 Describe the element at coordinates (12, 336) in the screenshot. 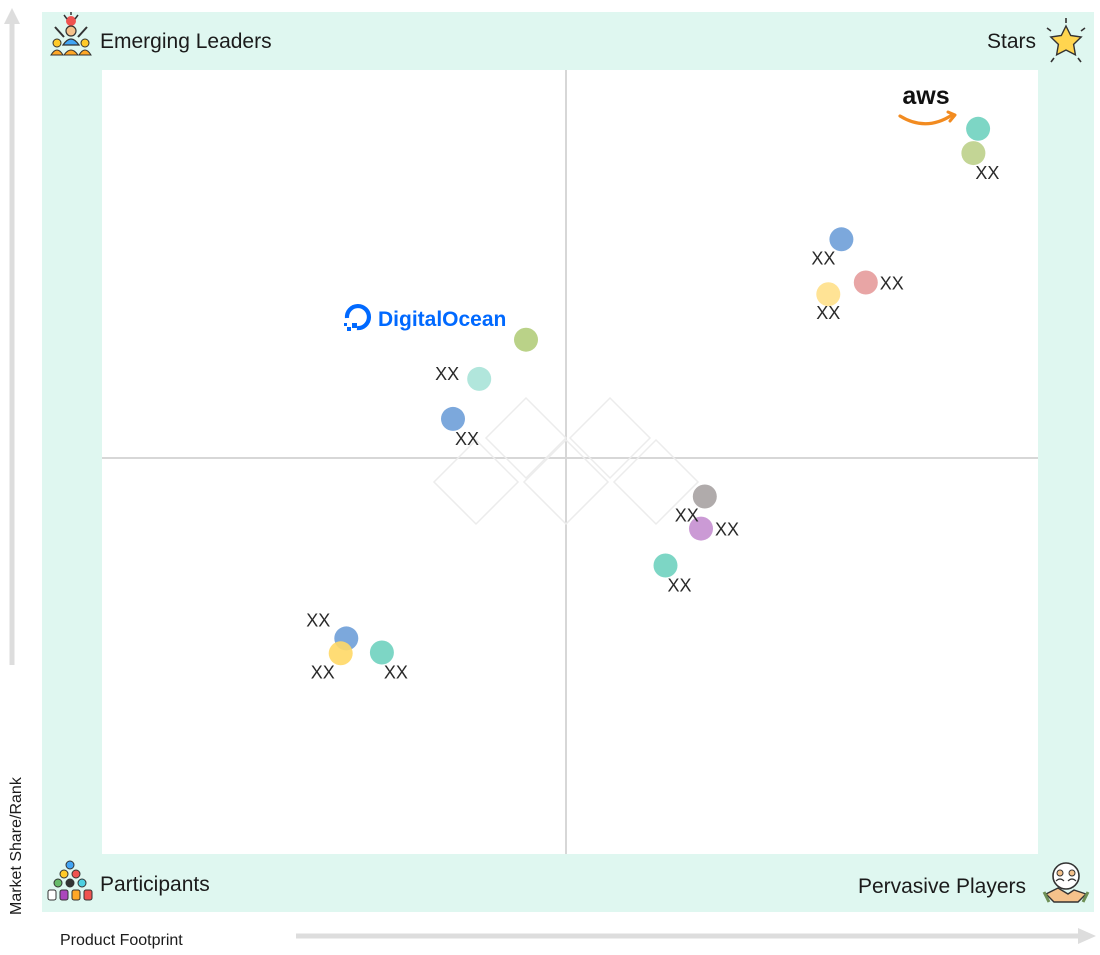

I see `y-axis-arrow` at that location.